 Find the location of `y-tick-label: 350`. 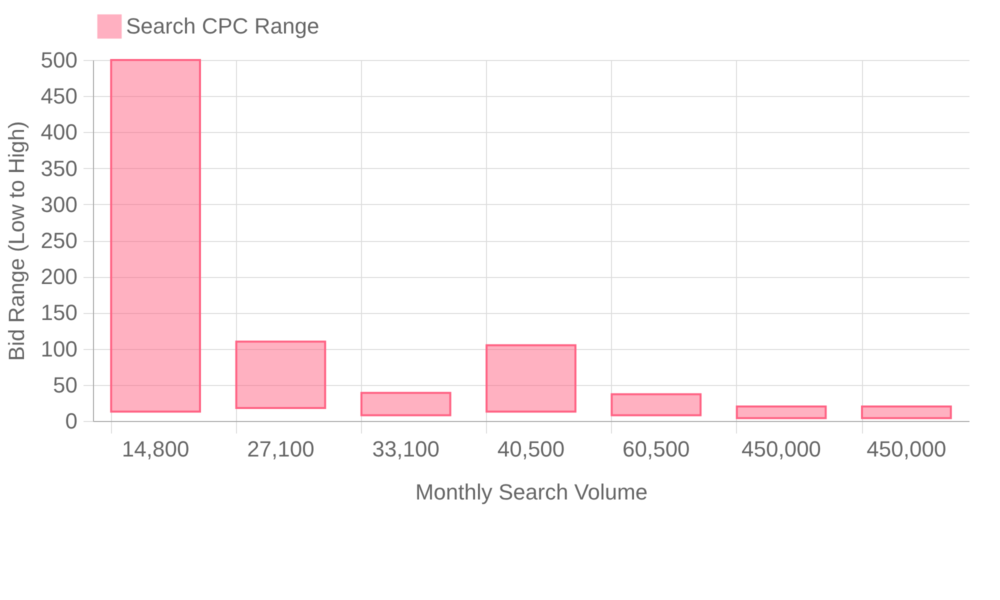

y-tick-label: 350 is located at coordinates (59, 168).